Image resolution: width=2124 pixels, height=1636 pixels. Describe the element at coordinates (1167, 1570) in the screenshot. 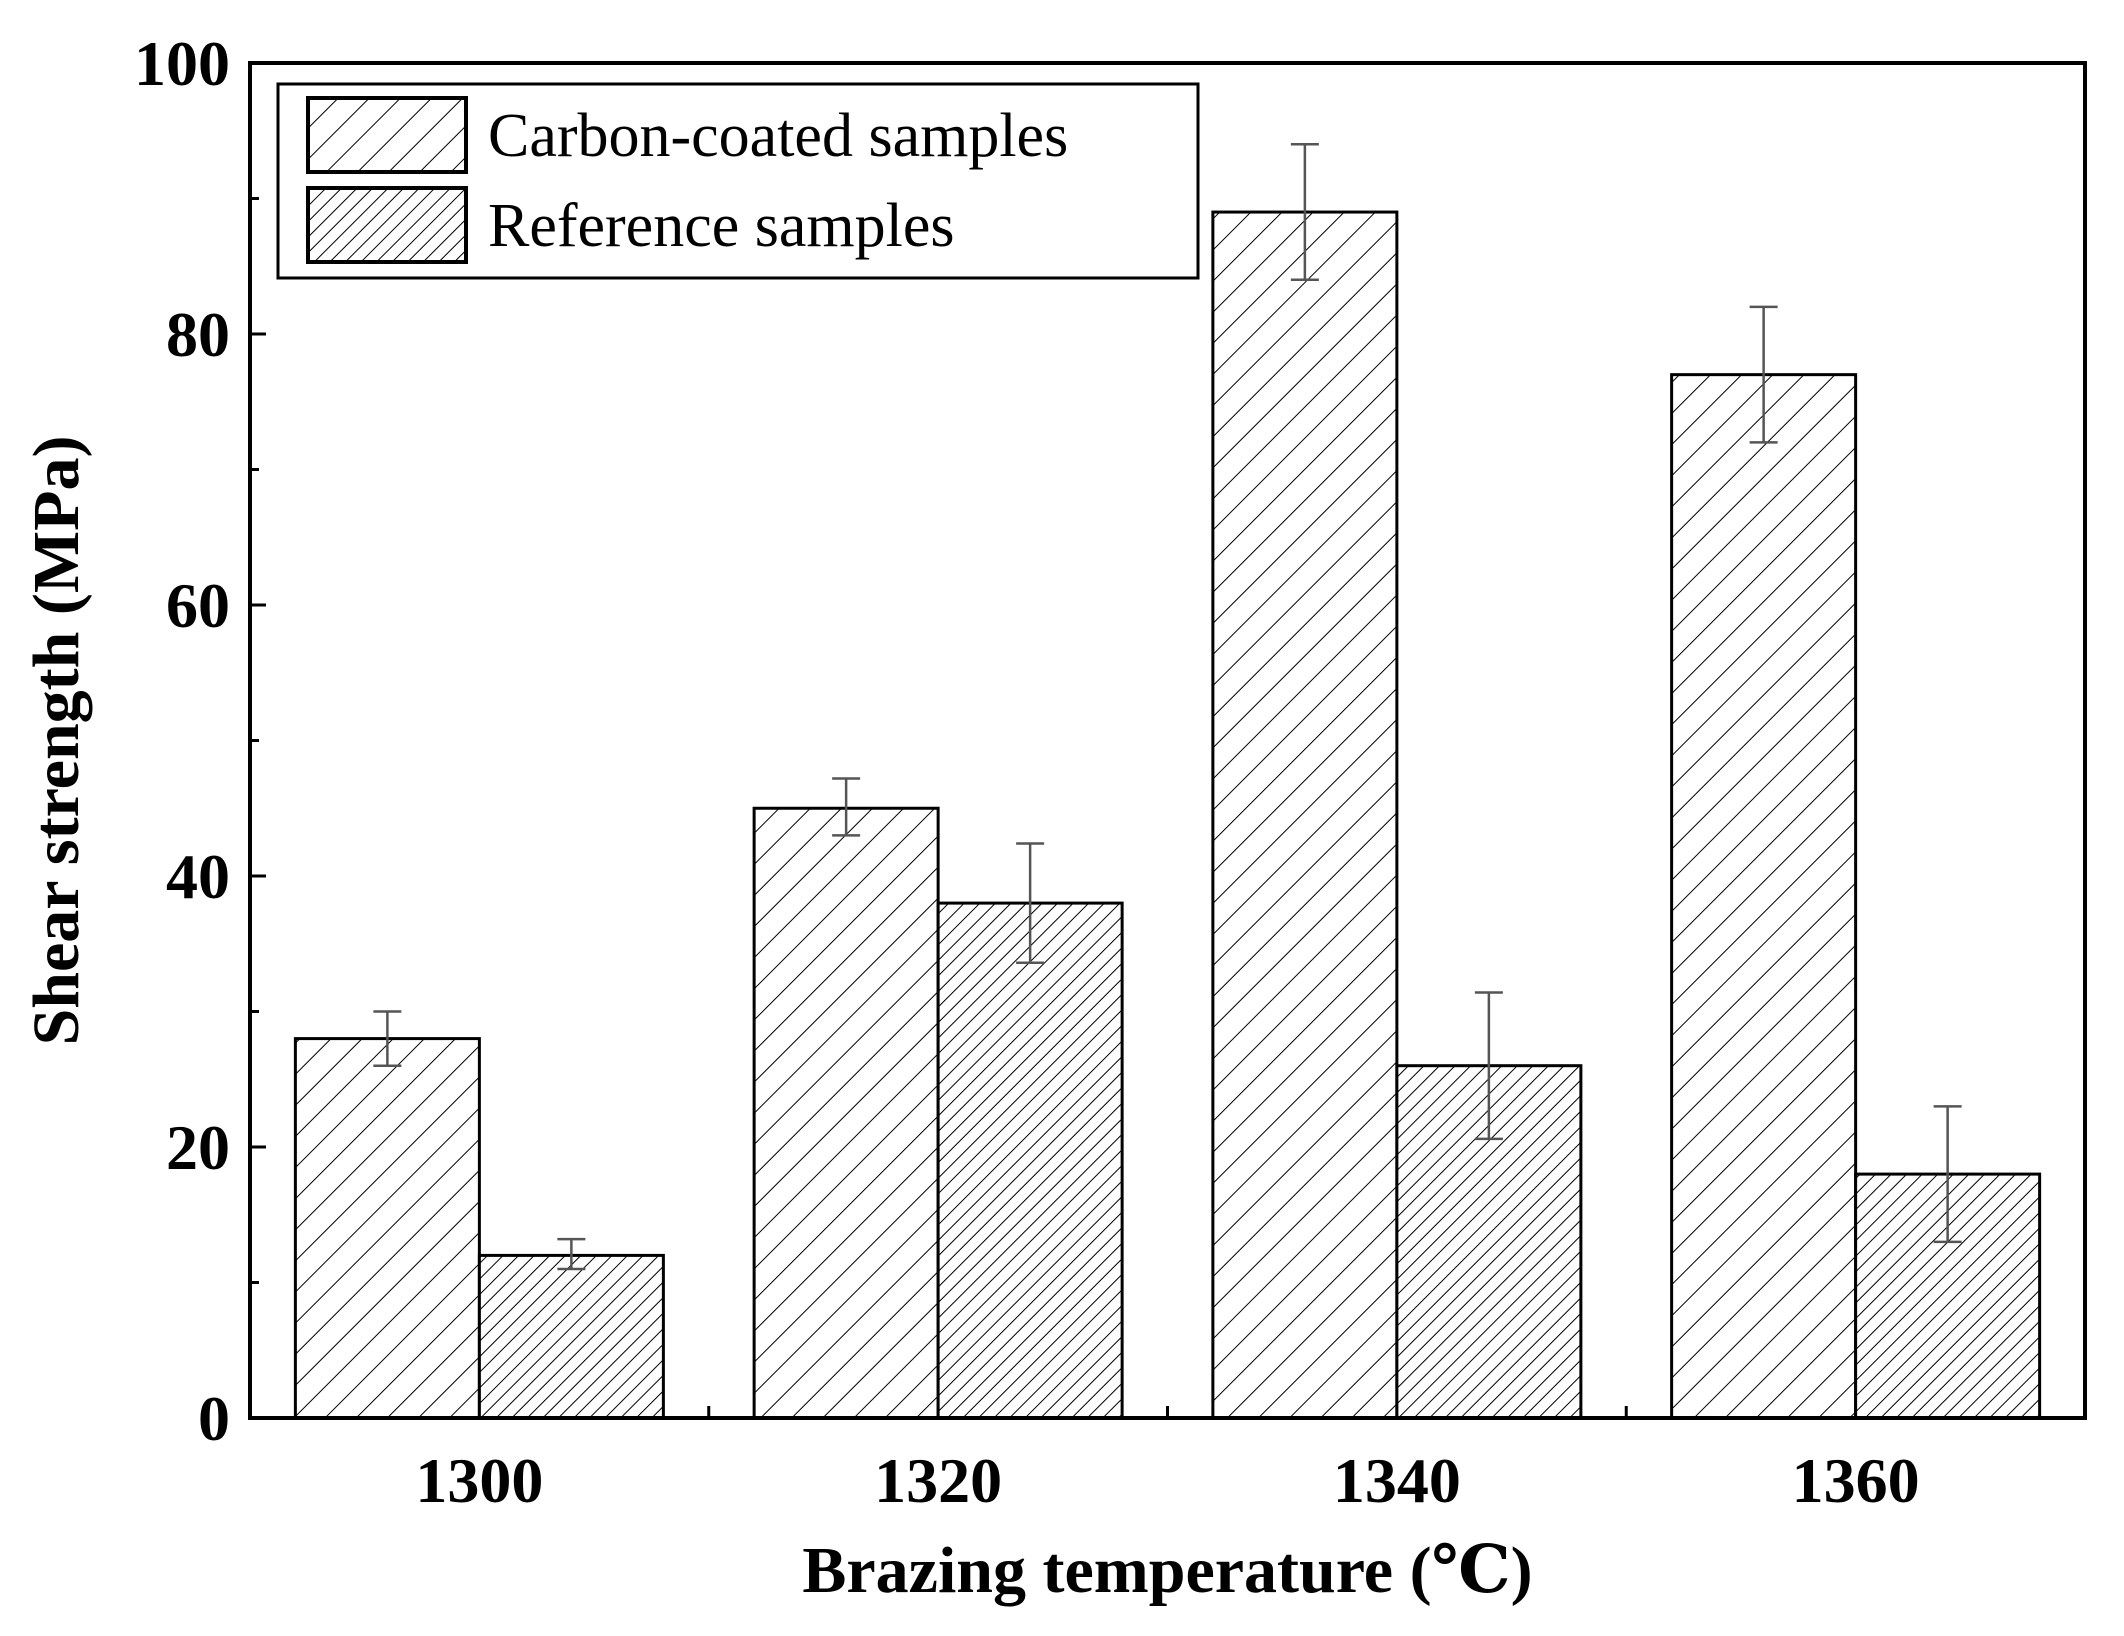

I see `x-axis-title: Brazing temperature (℃)` at that location.